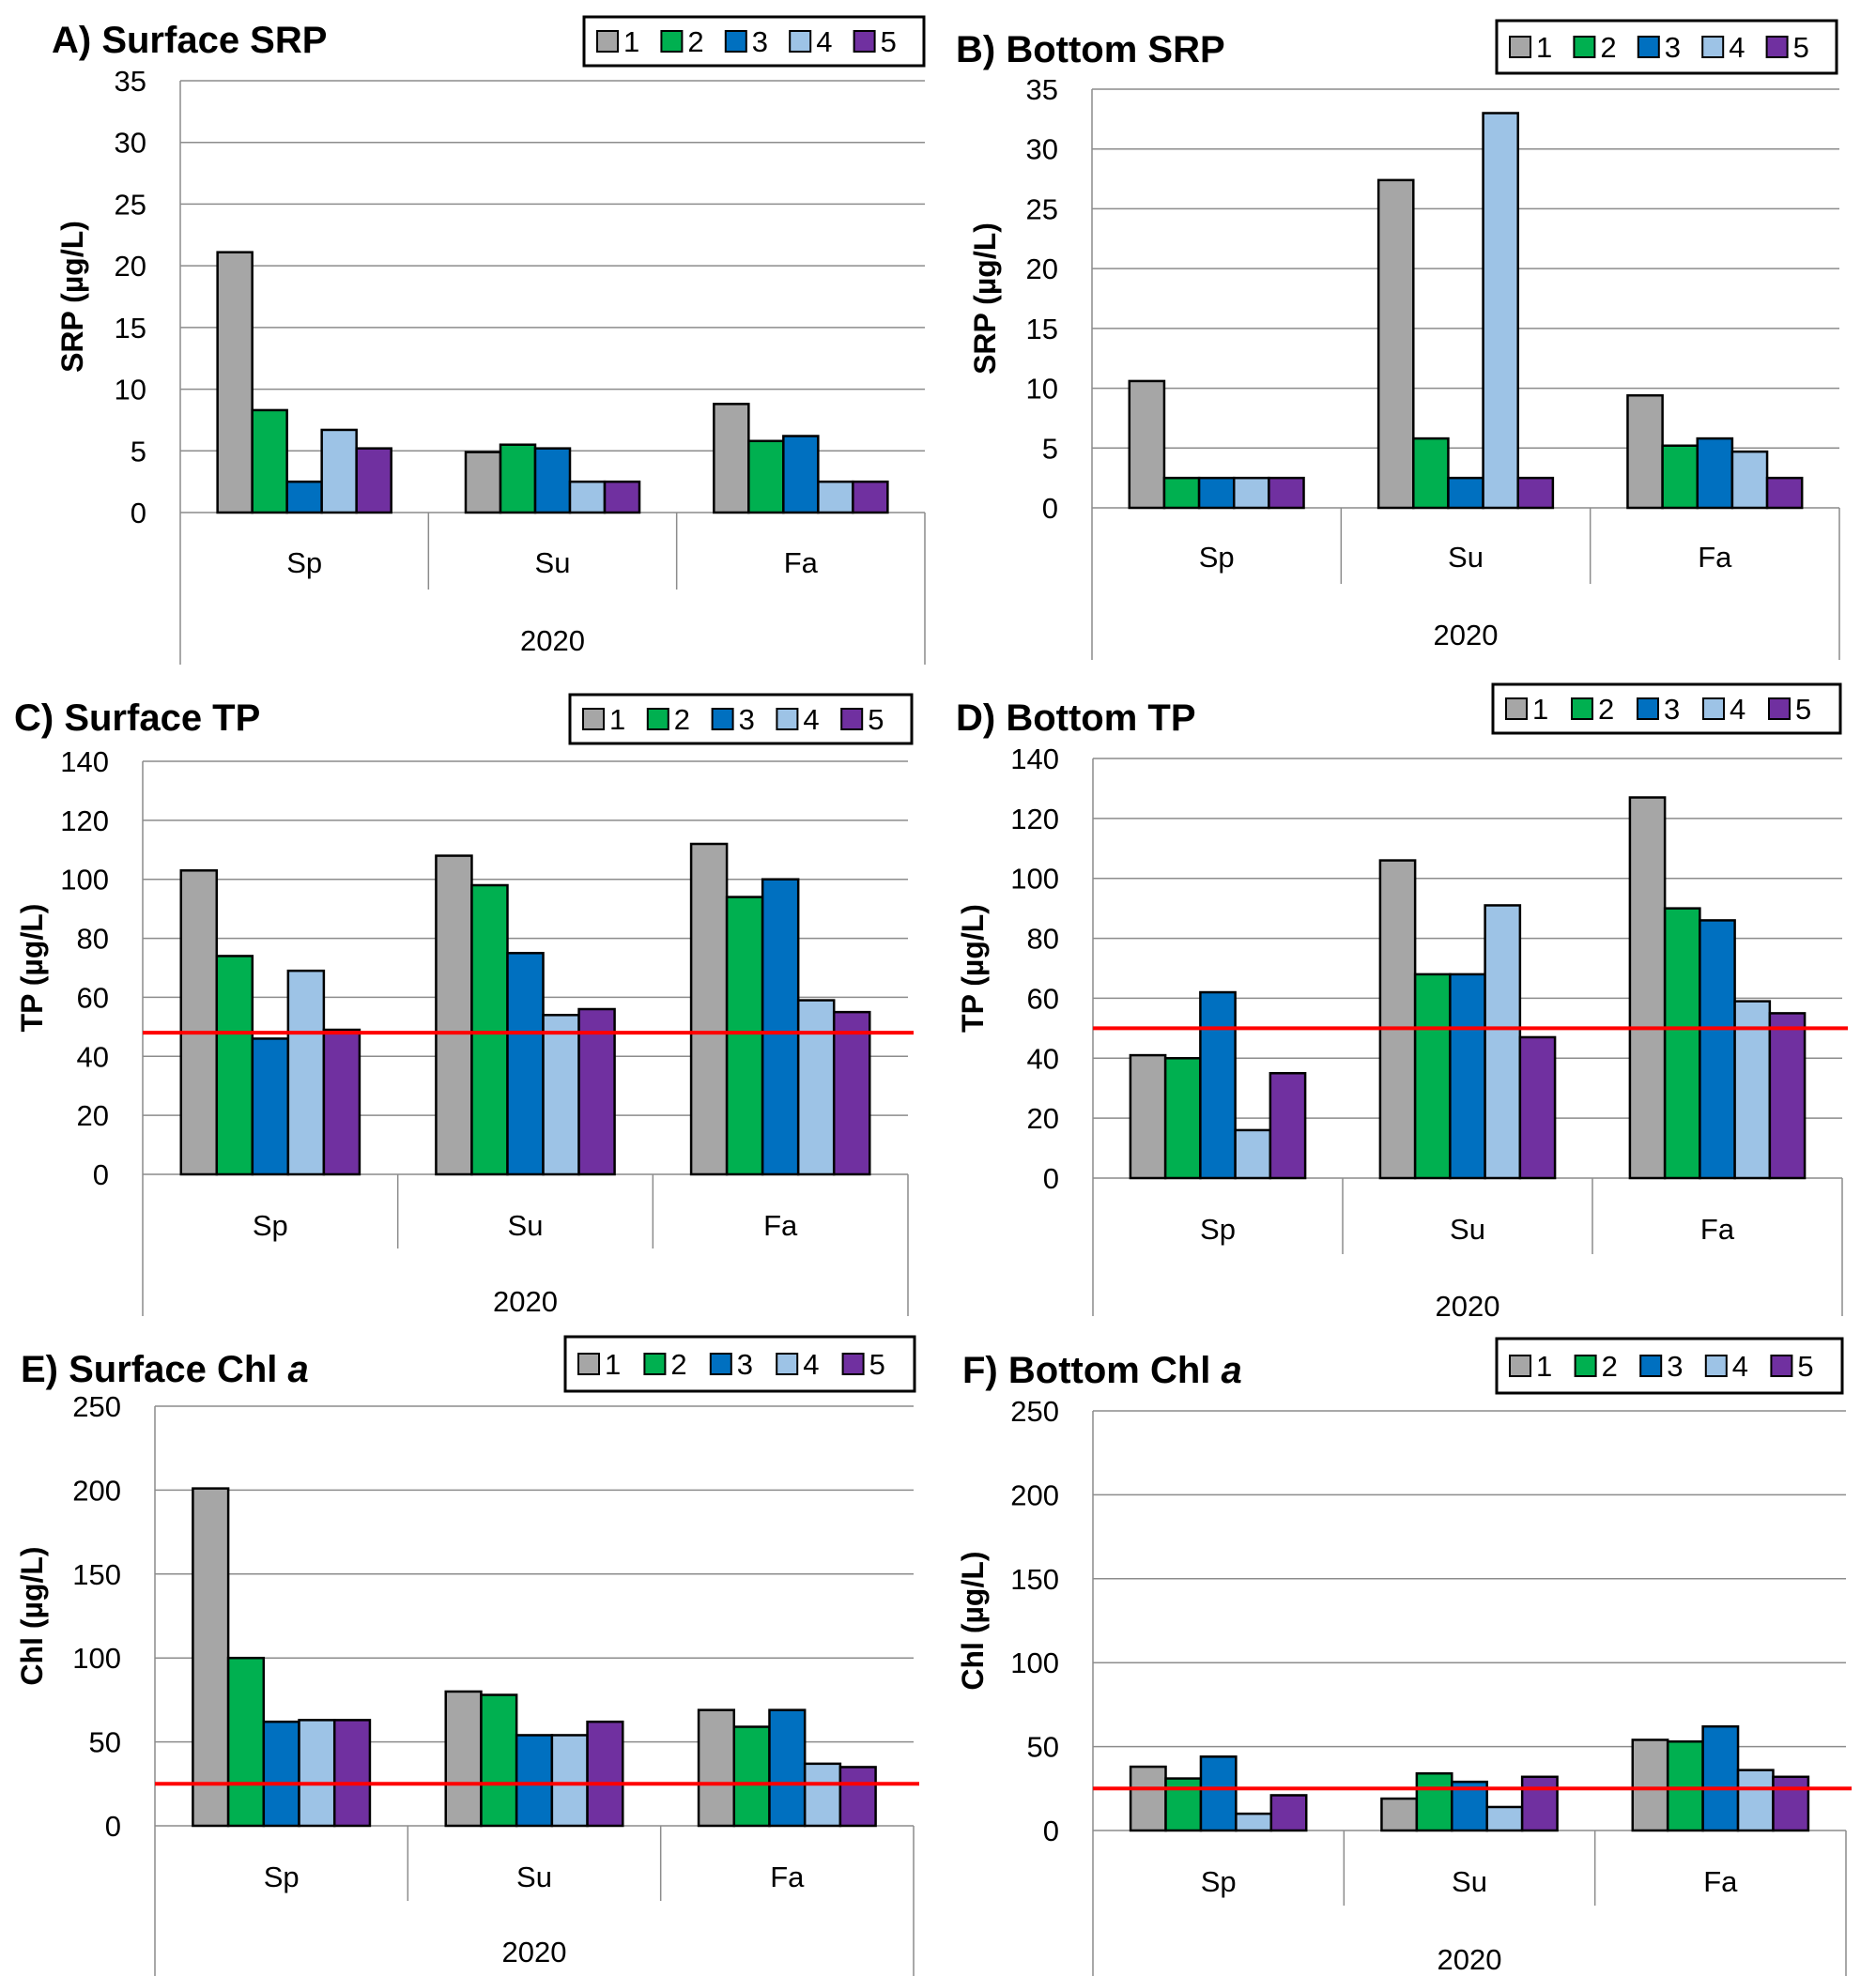 This screenshot has width=1876, height=1976. Describe the element at coordinates (165, 1369) in the screenshot. I see `panel-title: E) Surface Chl a` at that location.